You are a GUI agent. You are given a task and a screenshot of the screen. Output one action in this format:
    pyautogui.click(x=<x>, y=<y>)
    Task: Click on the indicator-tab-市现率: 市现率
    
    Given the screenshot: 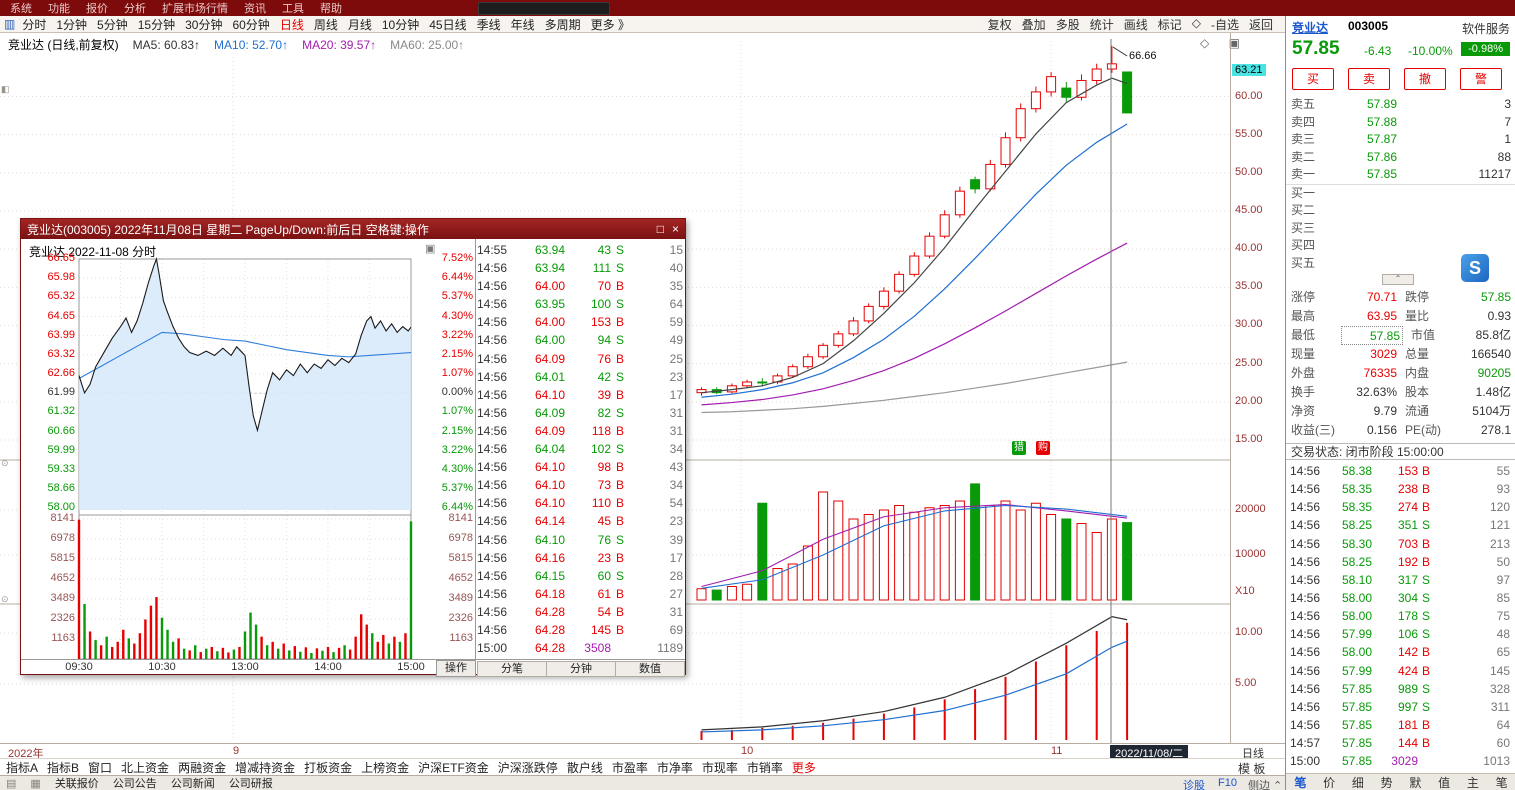 What is the action you would take?
    pyautogui.click(x=719, y=767)
    